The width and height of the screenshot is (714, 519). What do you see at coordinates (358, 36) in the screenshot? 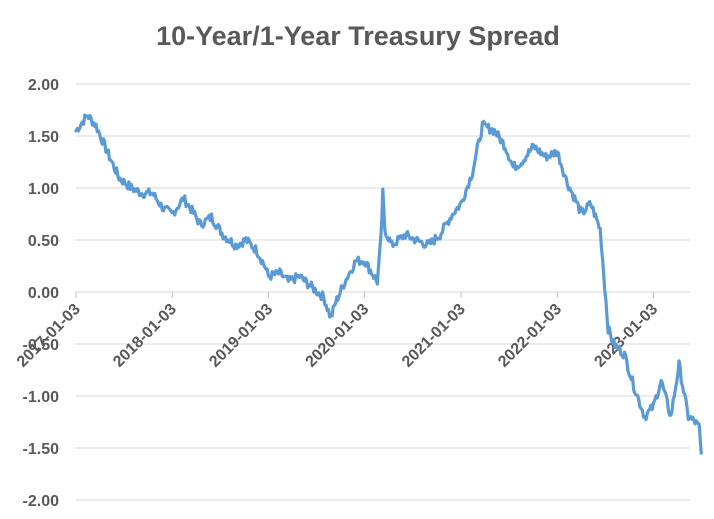
I see `chart-title: 10-Year/1-Year Treasury Spread` at bounding box center [358, 36].